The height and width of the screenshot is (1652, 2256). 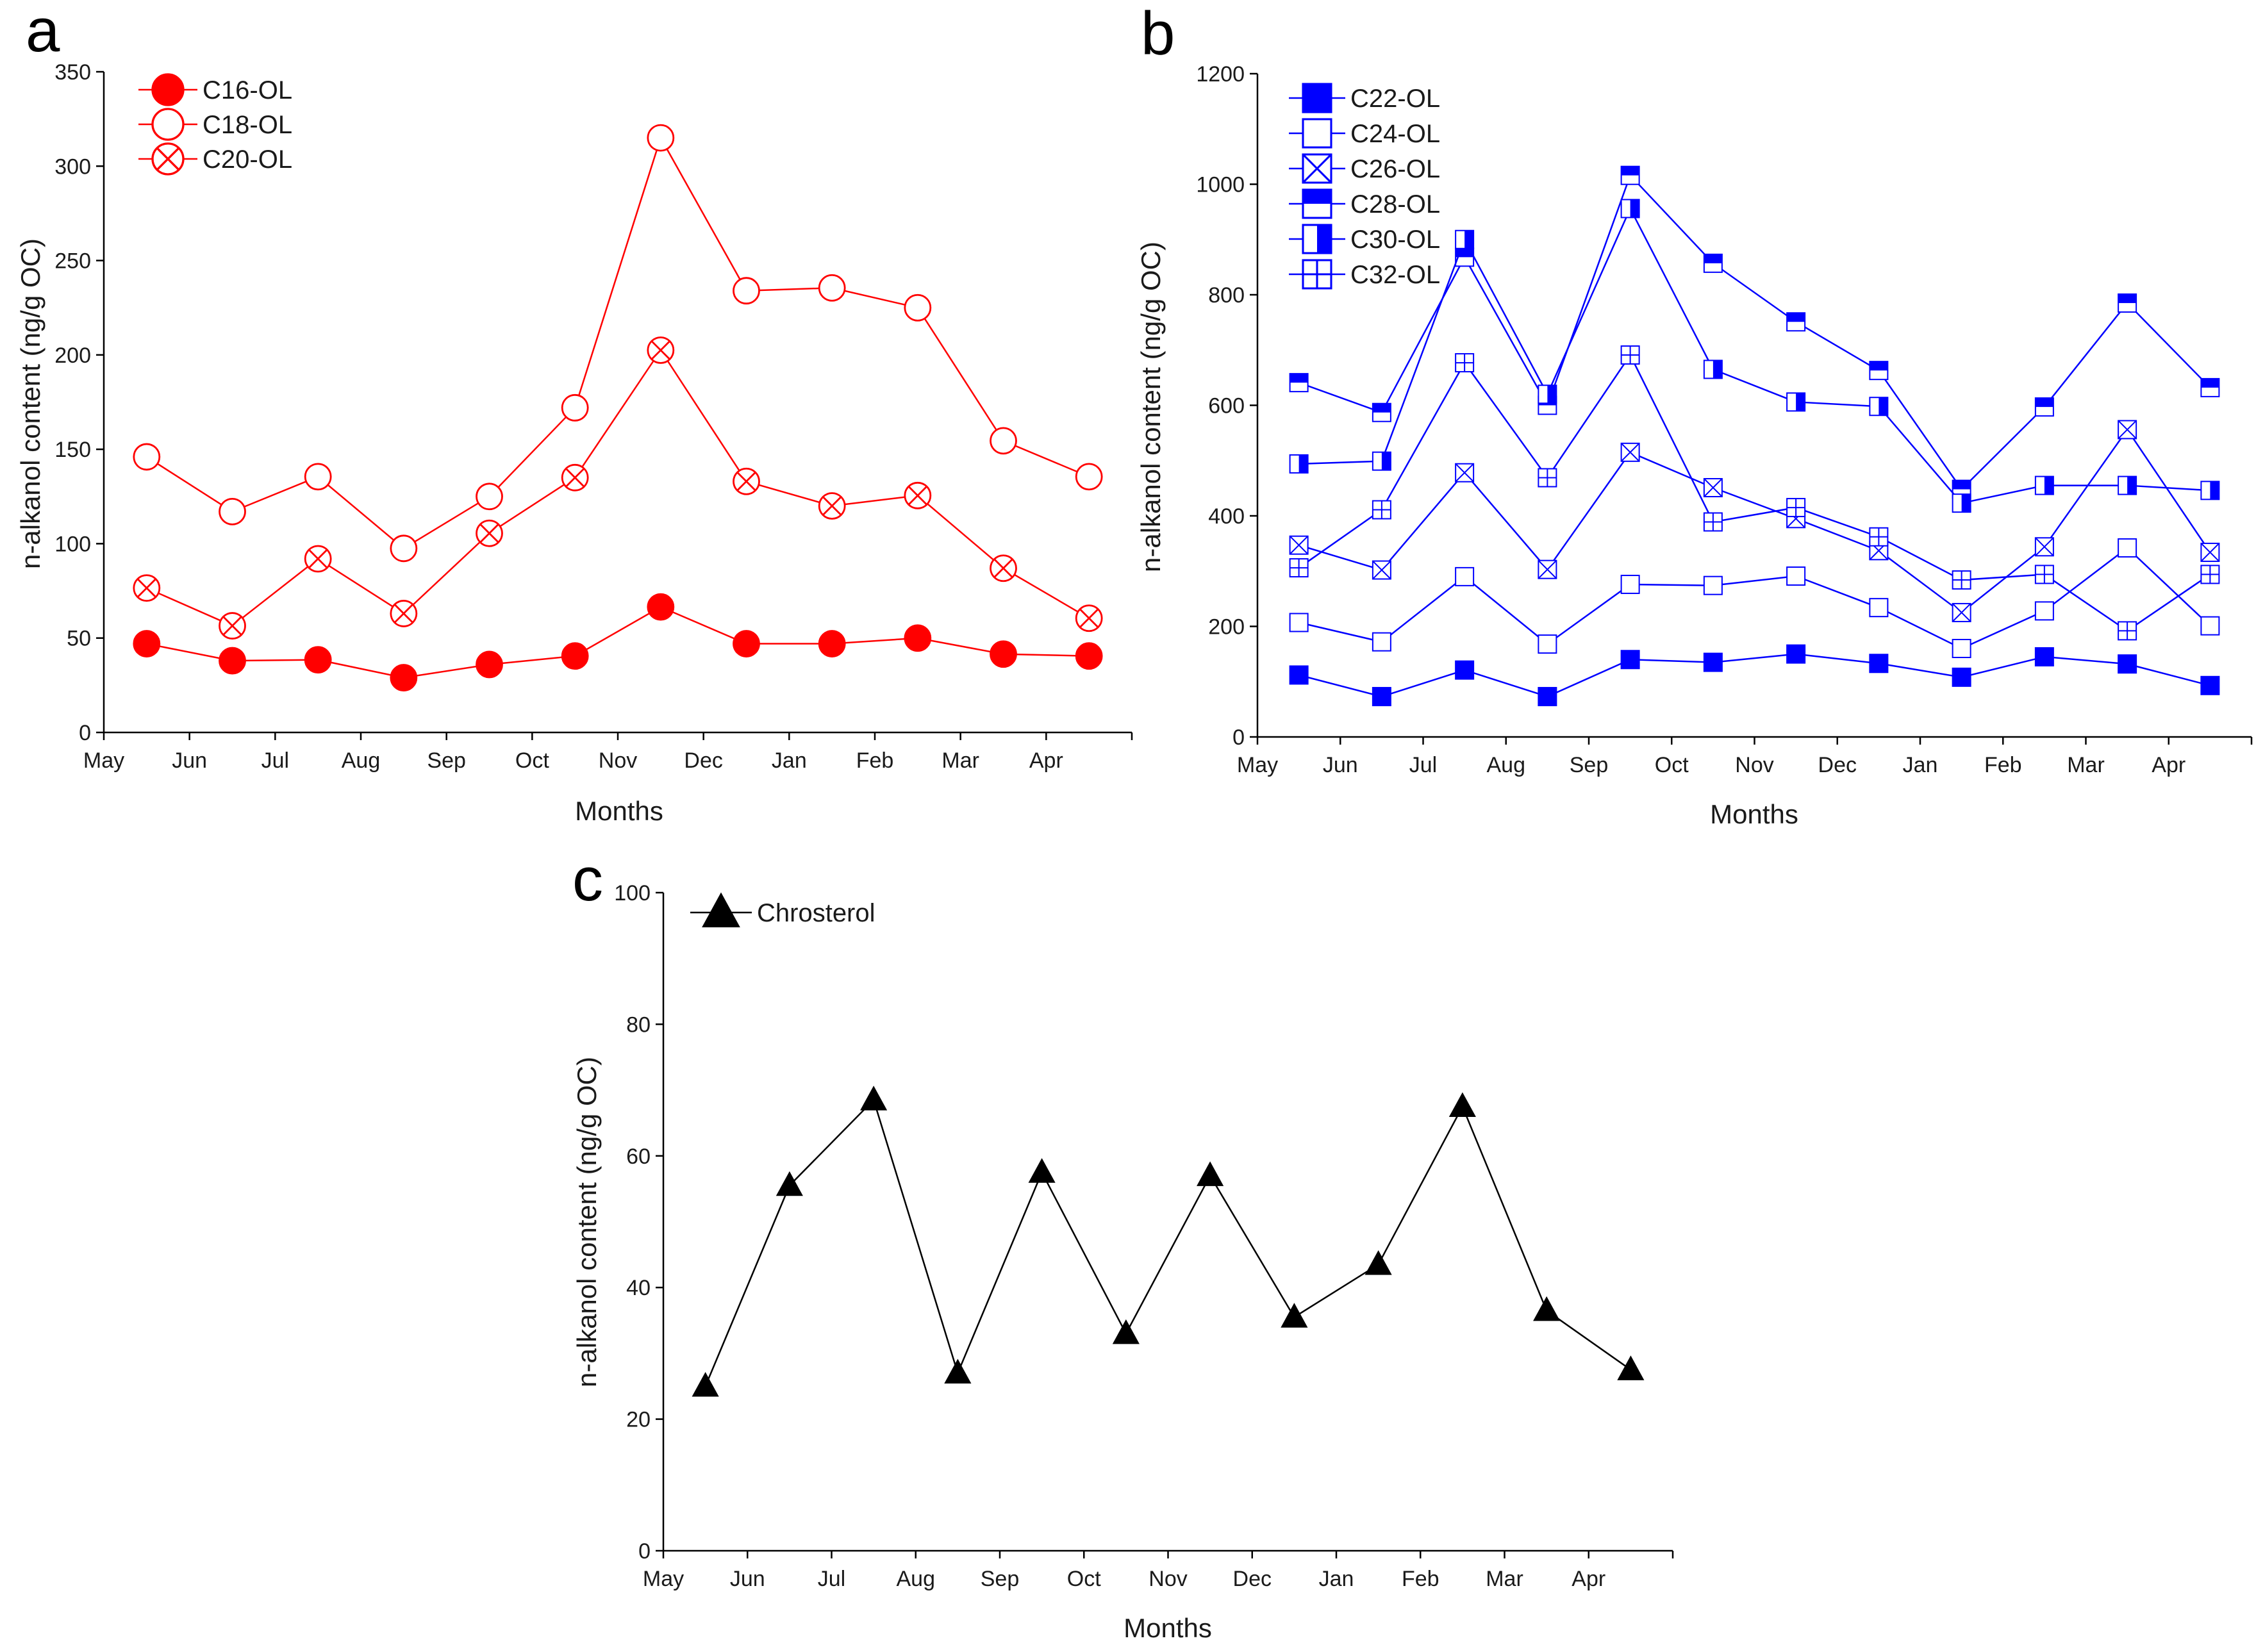 I want to click on series-c18-ol-line, so click(x=618, y=342).